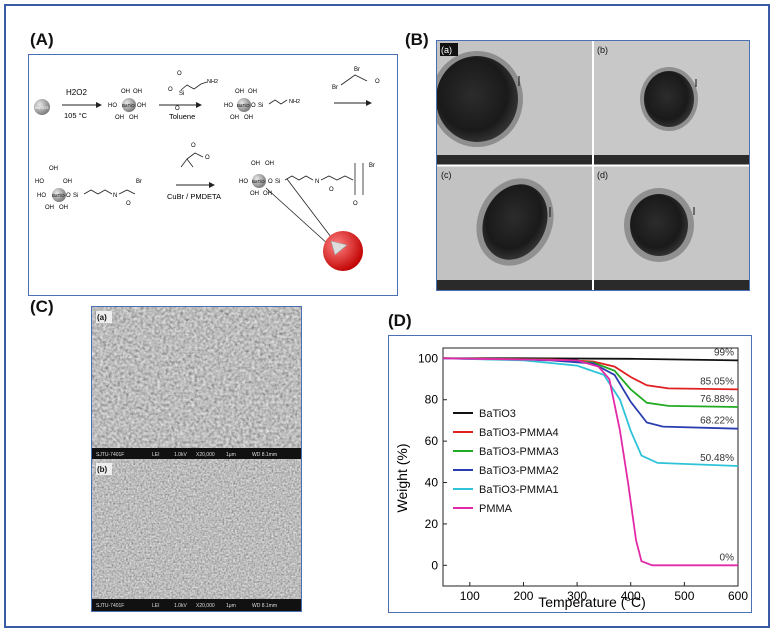  Describe the element at coordinates (717, 399) in the screenshot. I see `final-weight-label: 76.88%` at that location.